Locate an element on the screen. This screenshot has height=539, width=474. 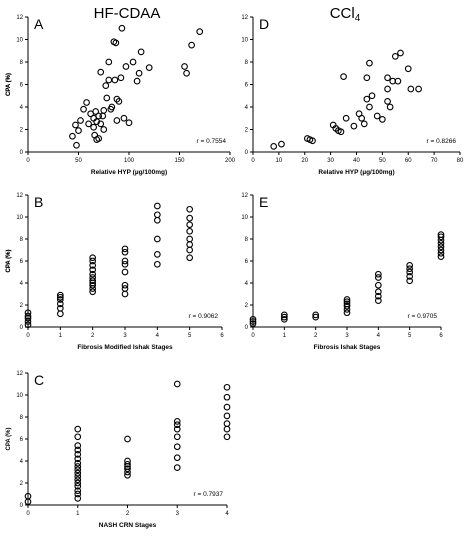
x-tick-label: 5 is located at coordinates (190, 336).